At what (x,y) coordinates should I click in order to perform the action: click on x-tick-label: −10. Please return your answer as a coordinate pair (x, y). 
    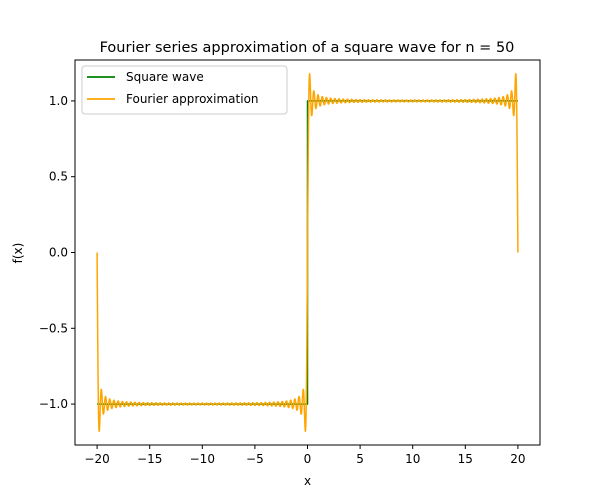
    Looking at the image, I should click on (202, 459).